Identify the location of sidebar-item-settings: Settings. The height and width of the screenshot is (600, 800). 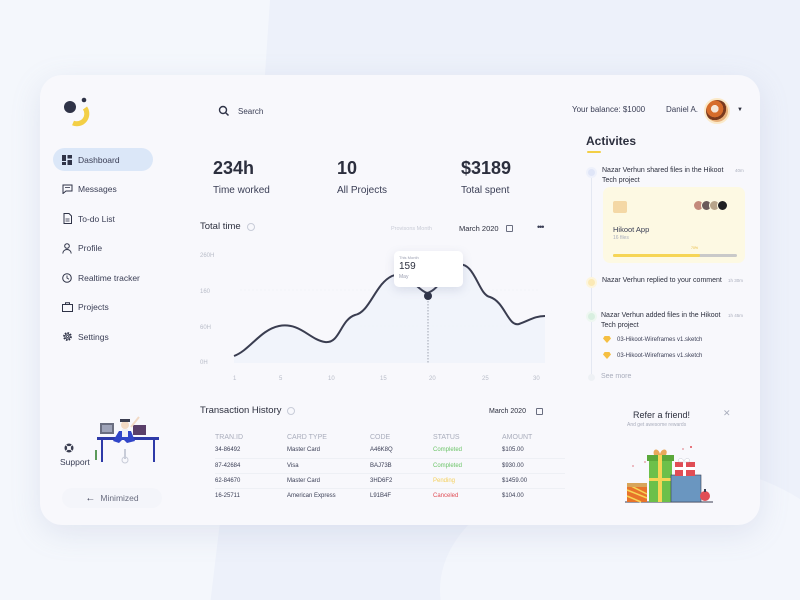
(103, 336).